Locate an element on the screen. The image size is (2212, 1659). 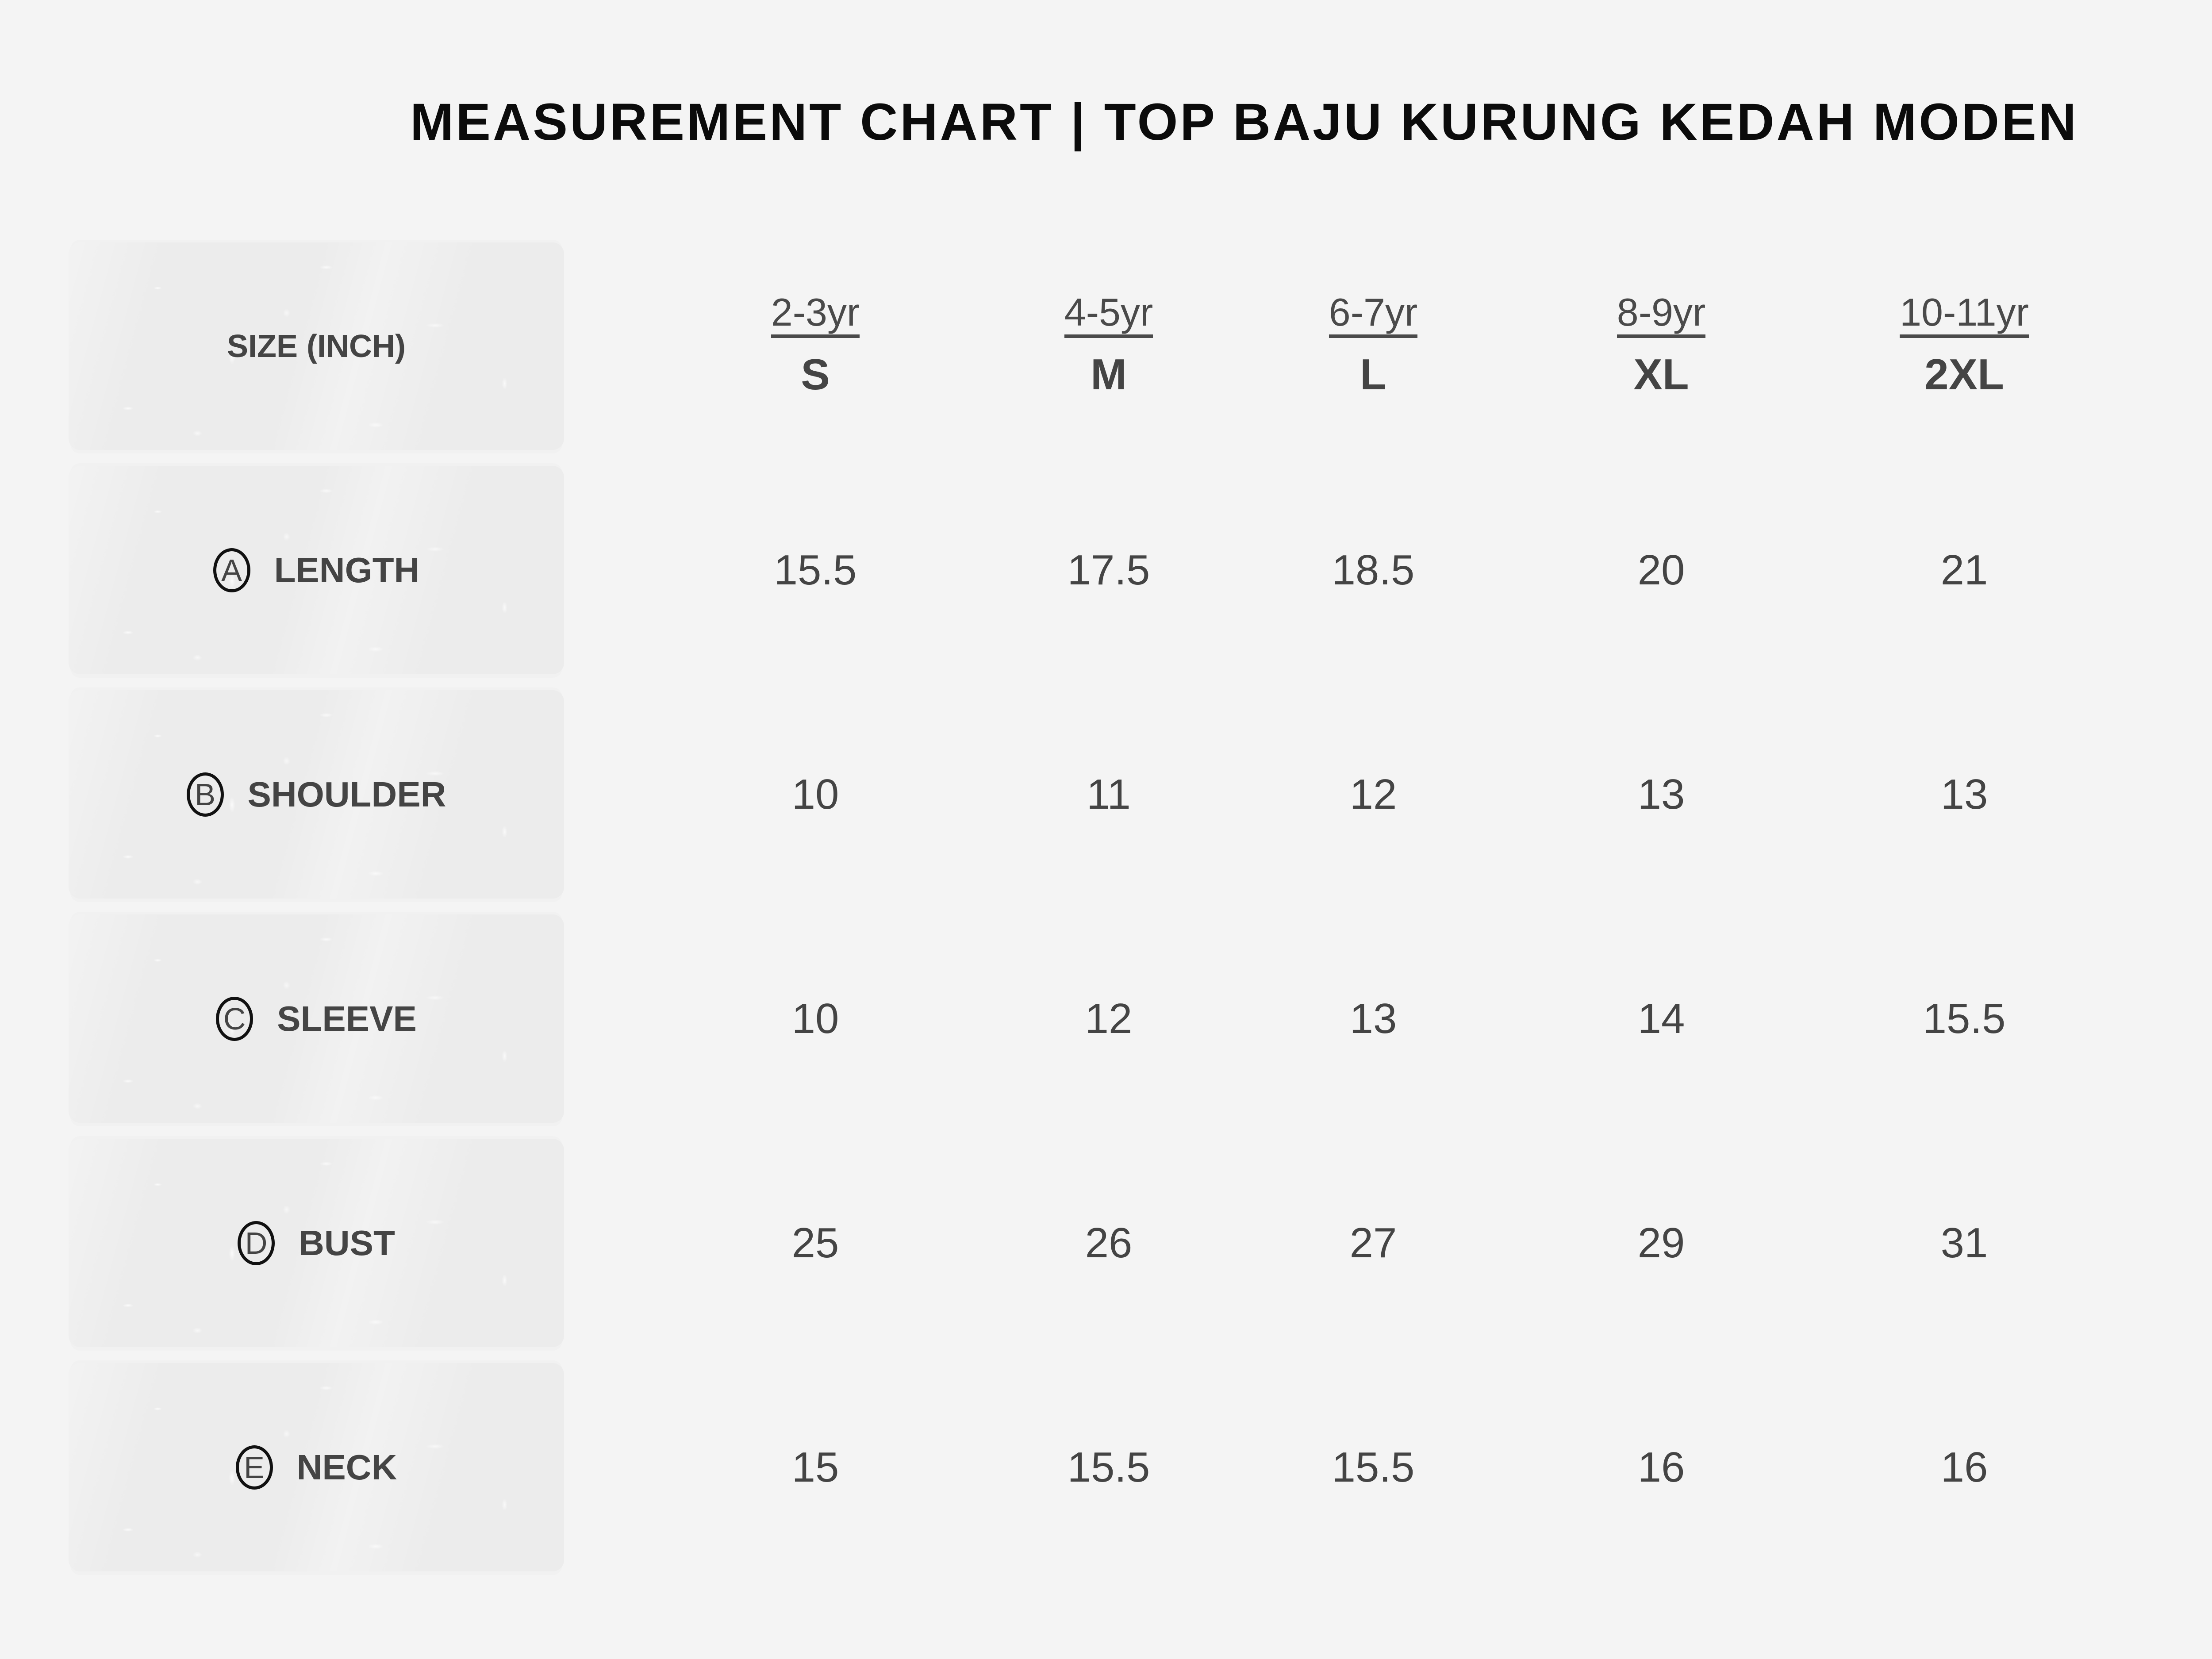
row-label-neck: NECK is located at coordinates (347, 1467).